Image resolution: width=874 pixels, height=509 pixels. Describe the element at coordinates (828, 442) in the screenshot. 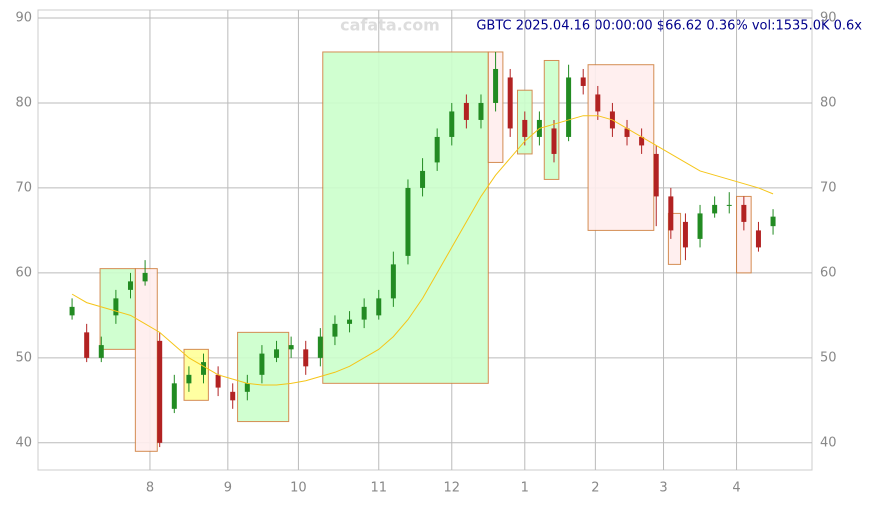

I see `y-tick-label-right: 40` at that location.